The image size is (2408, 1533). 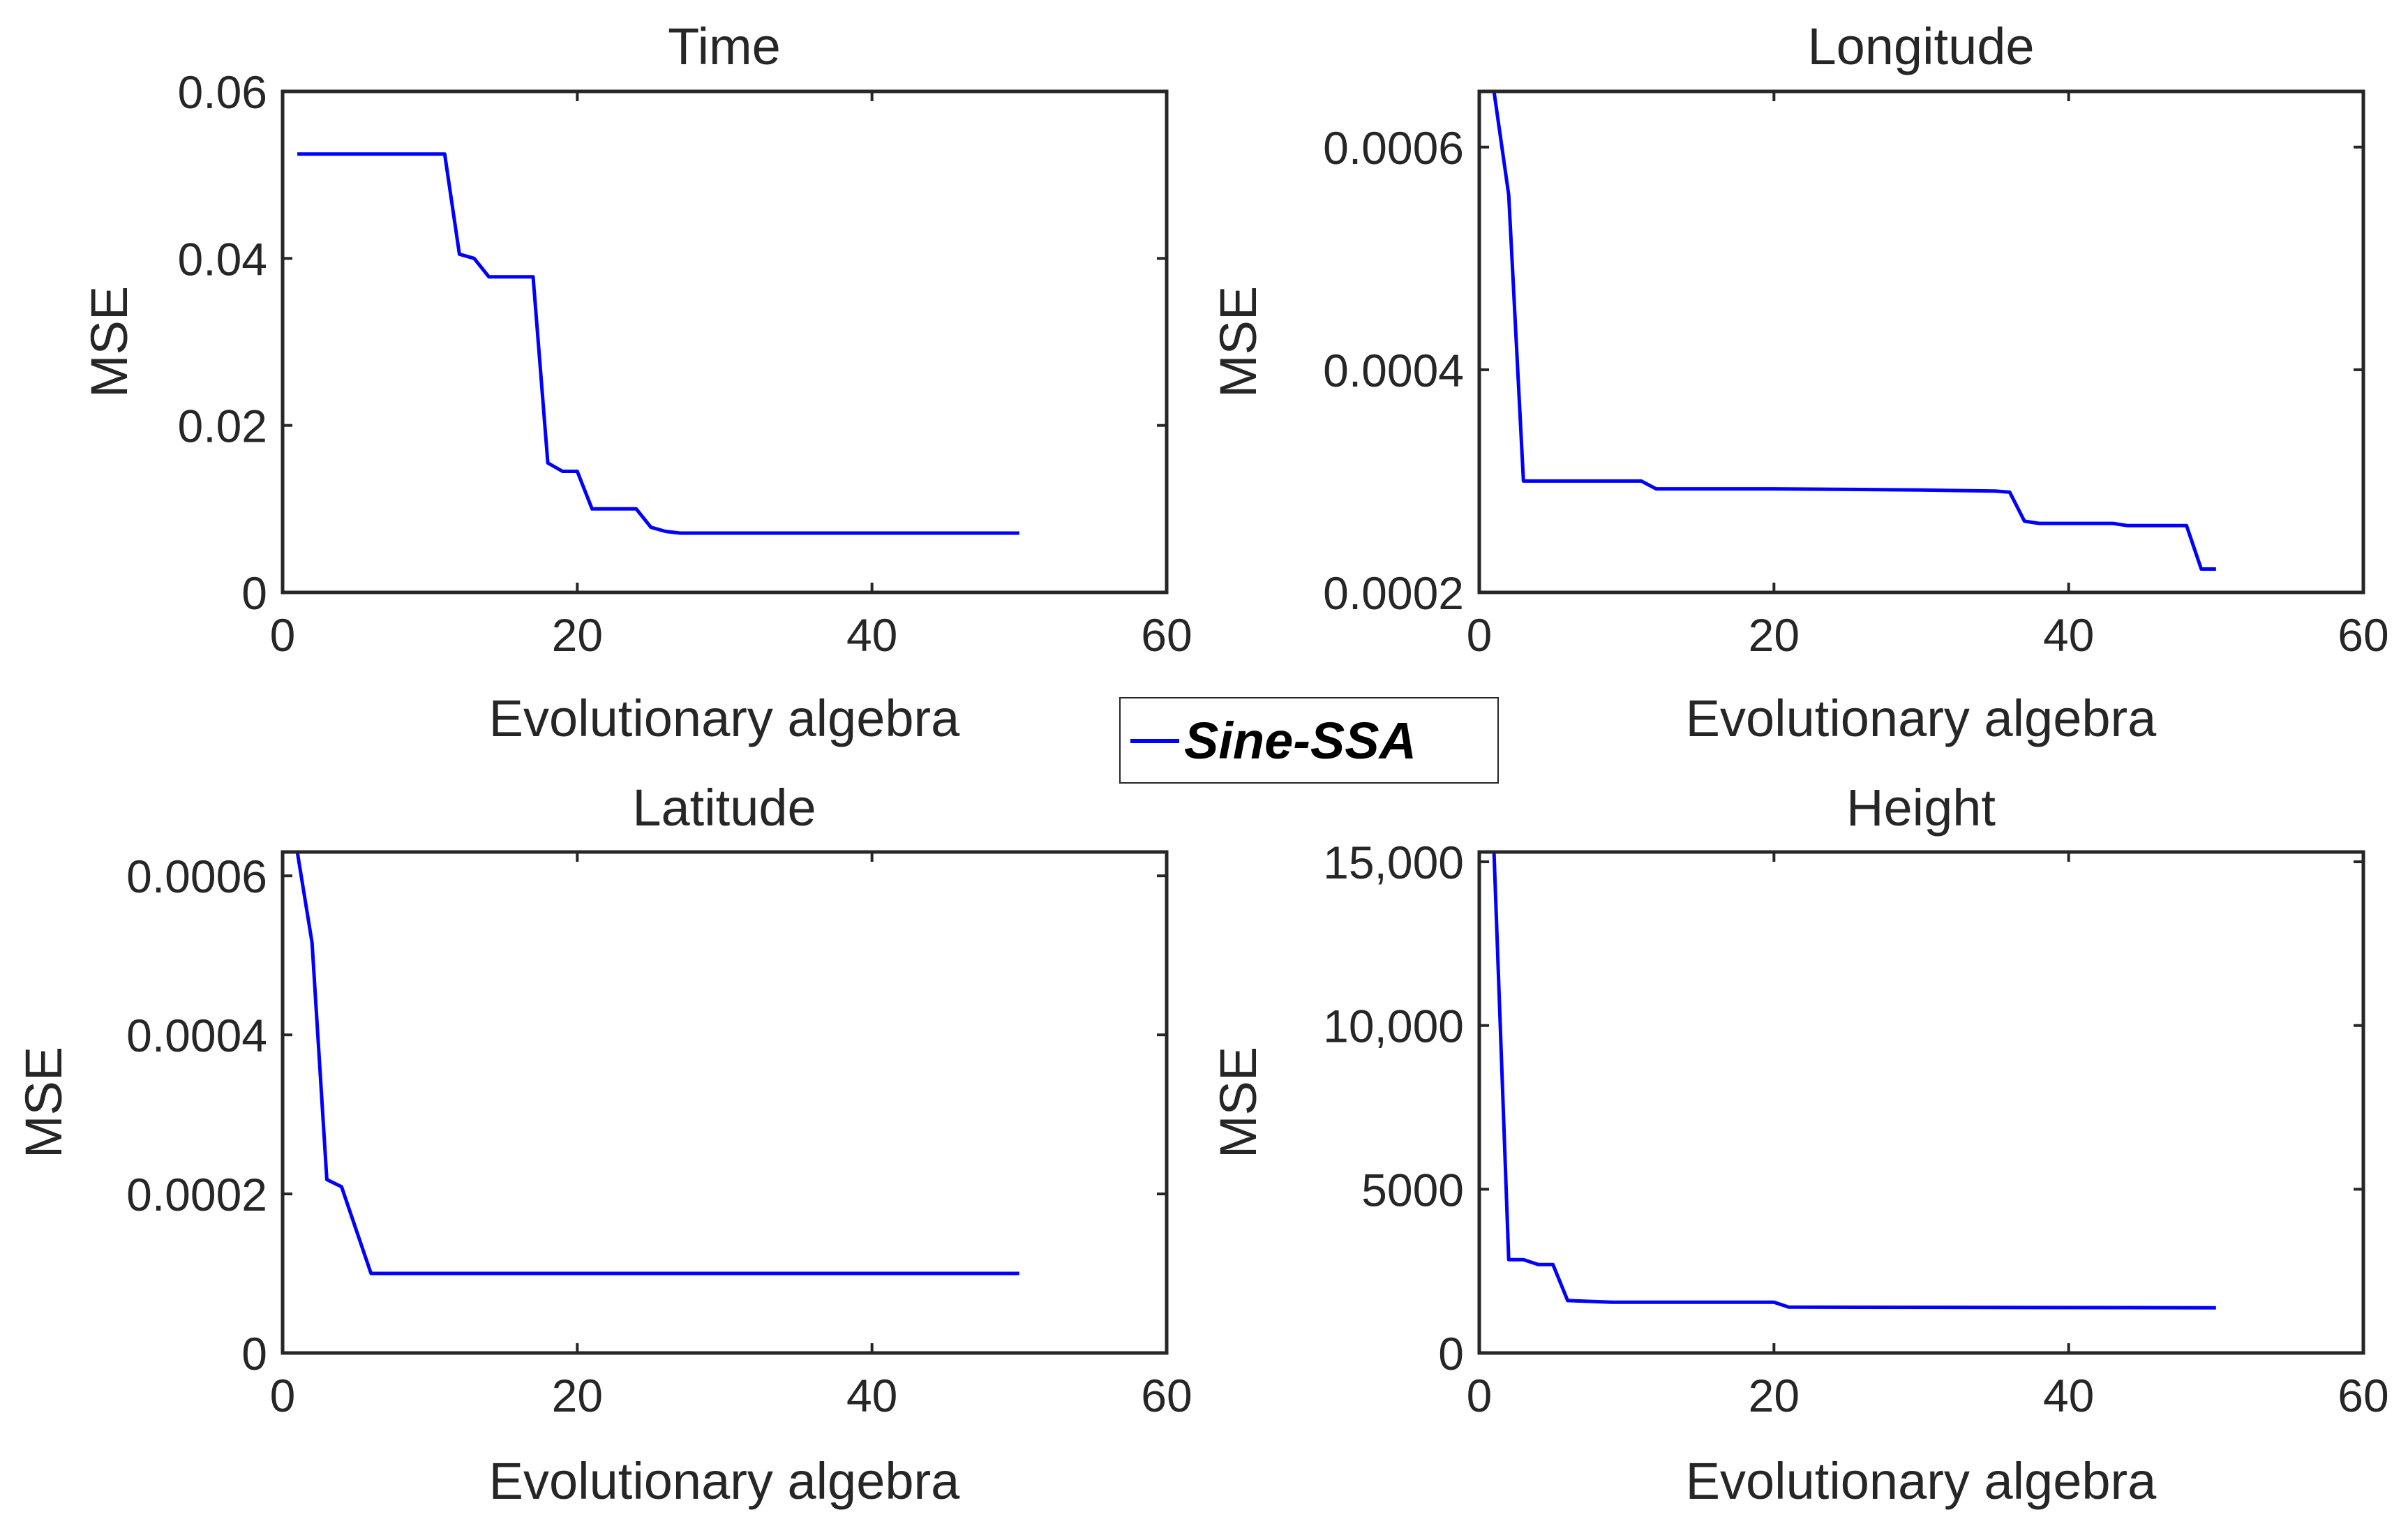 I want to click on y-tick-label: 10,000, so click(x=1393, y=1026).